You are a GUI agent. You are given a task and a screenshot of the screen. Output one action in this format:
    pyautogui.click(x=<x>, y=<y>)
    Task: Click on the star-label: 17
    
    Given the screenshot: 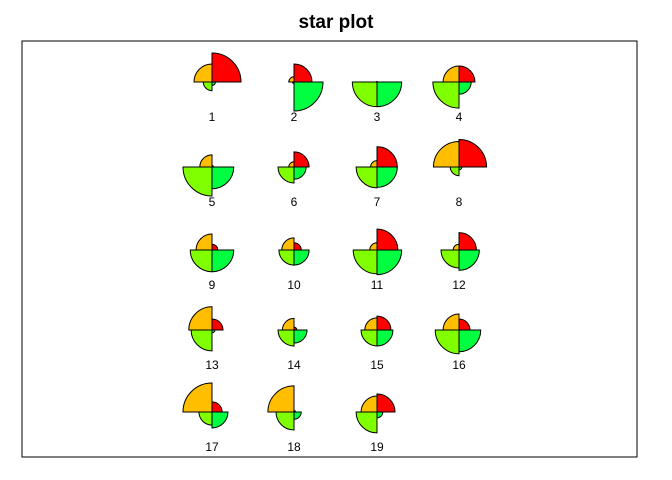 What is the action you would take?
    pyautogui.click(x=212, y=447)
    